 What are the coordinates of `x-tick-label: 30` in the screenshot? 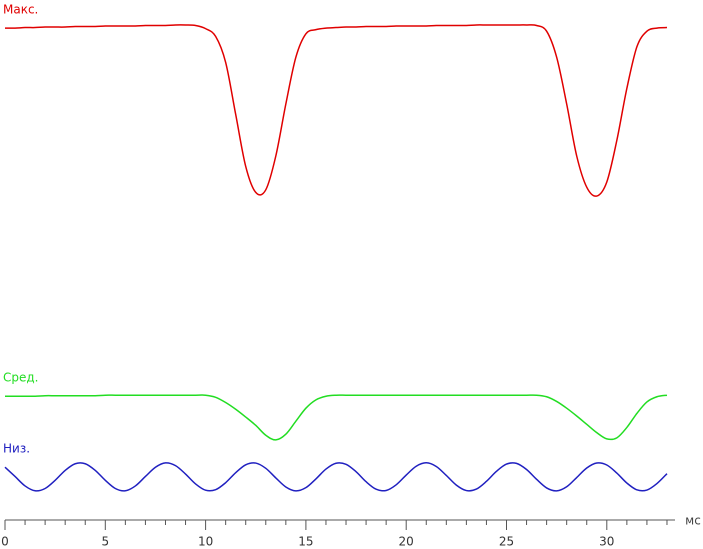 It's located at (606, 542).